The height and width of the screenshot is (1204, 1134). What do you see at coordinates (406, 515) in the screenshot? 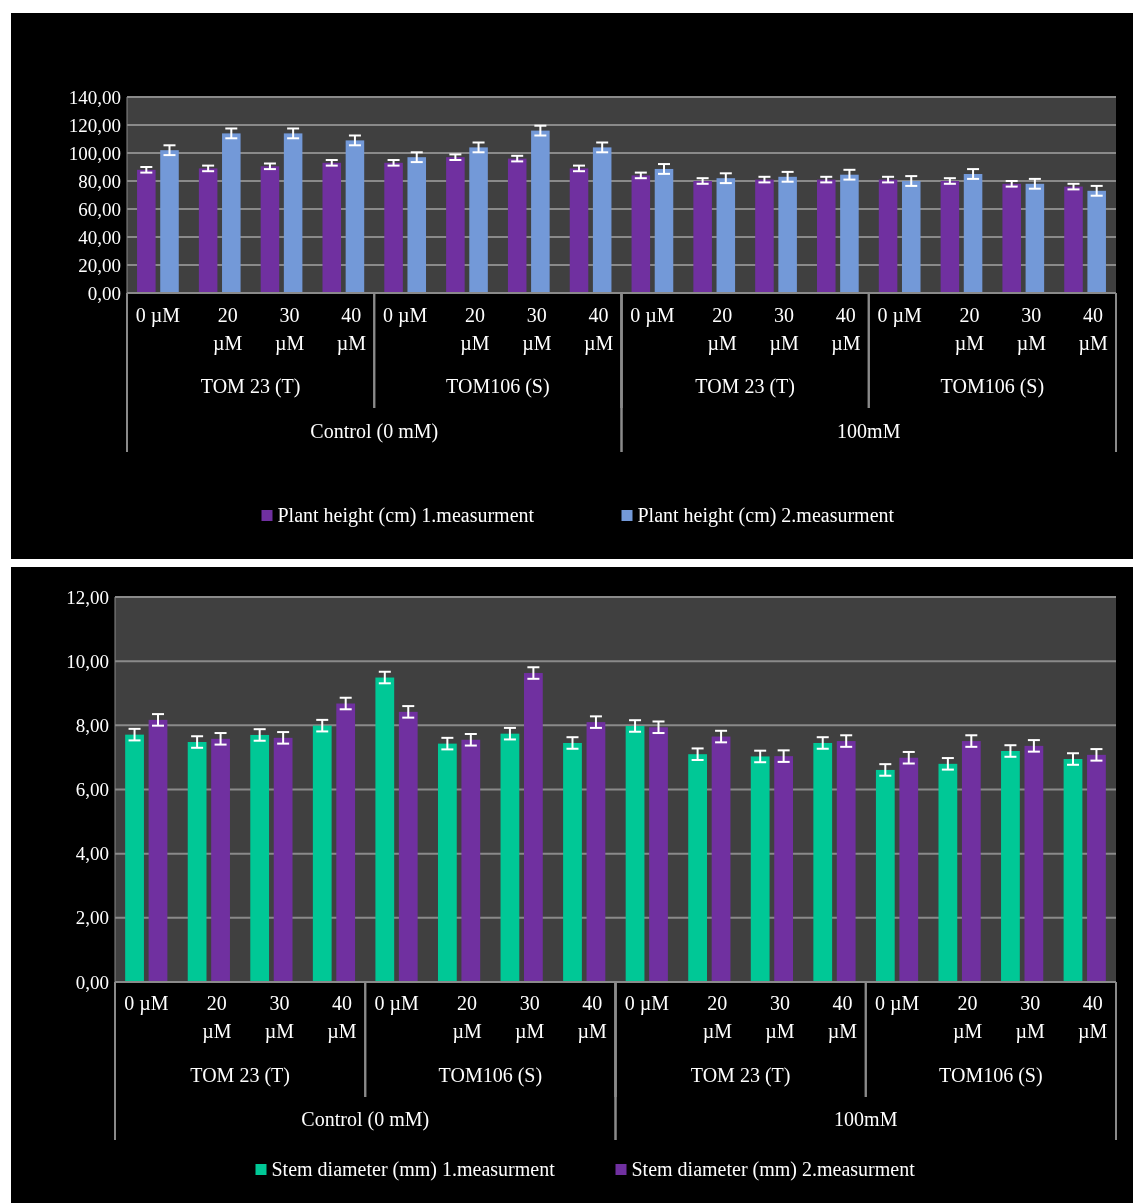
I see `legend-label: Plant height (cm) 1.measurment` at bounding box center [406, 515].